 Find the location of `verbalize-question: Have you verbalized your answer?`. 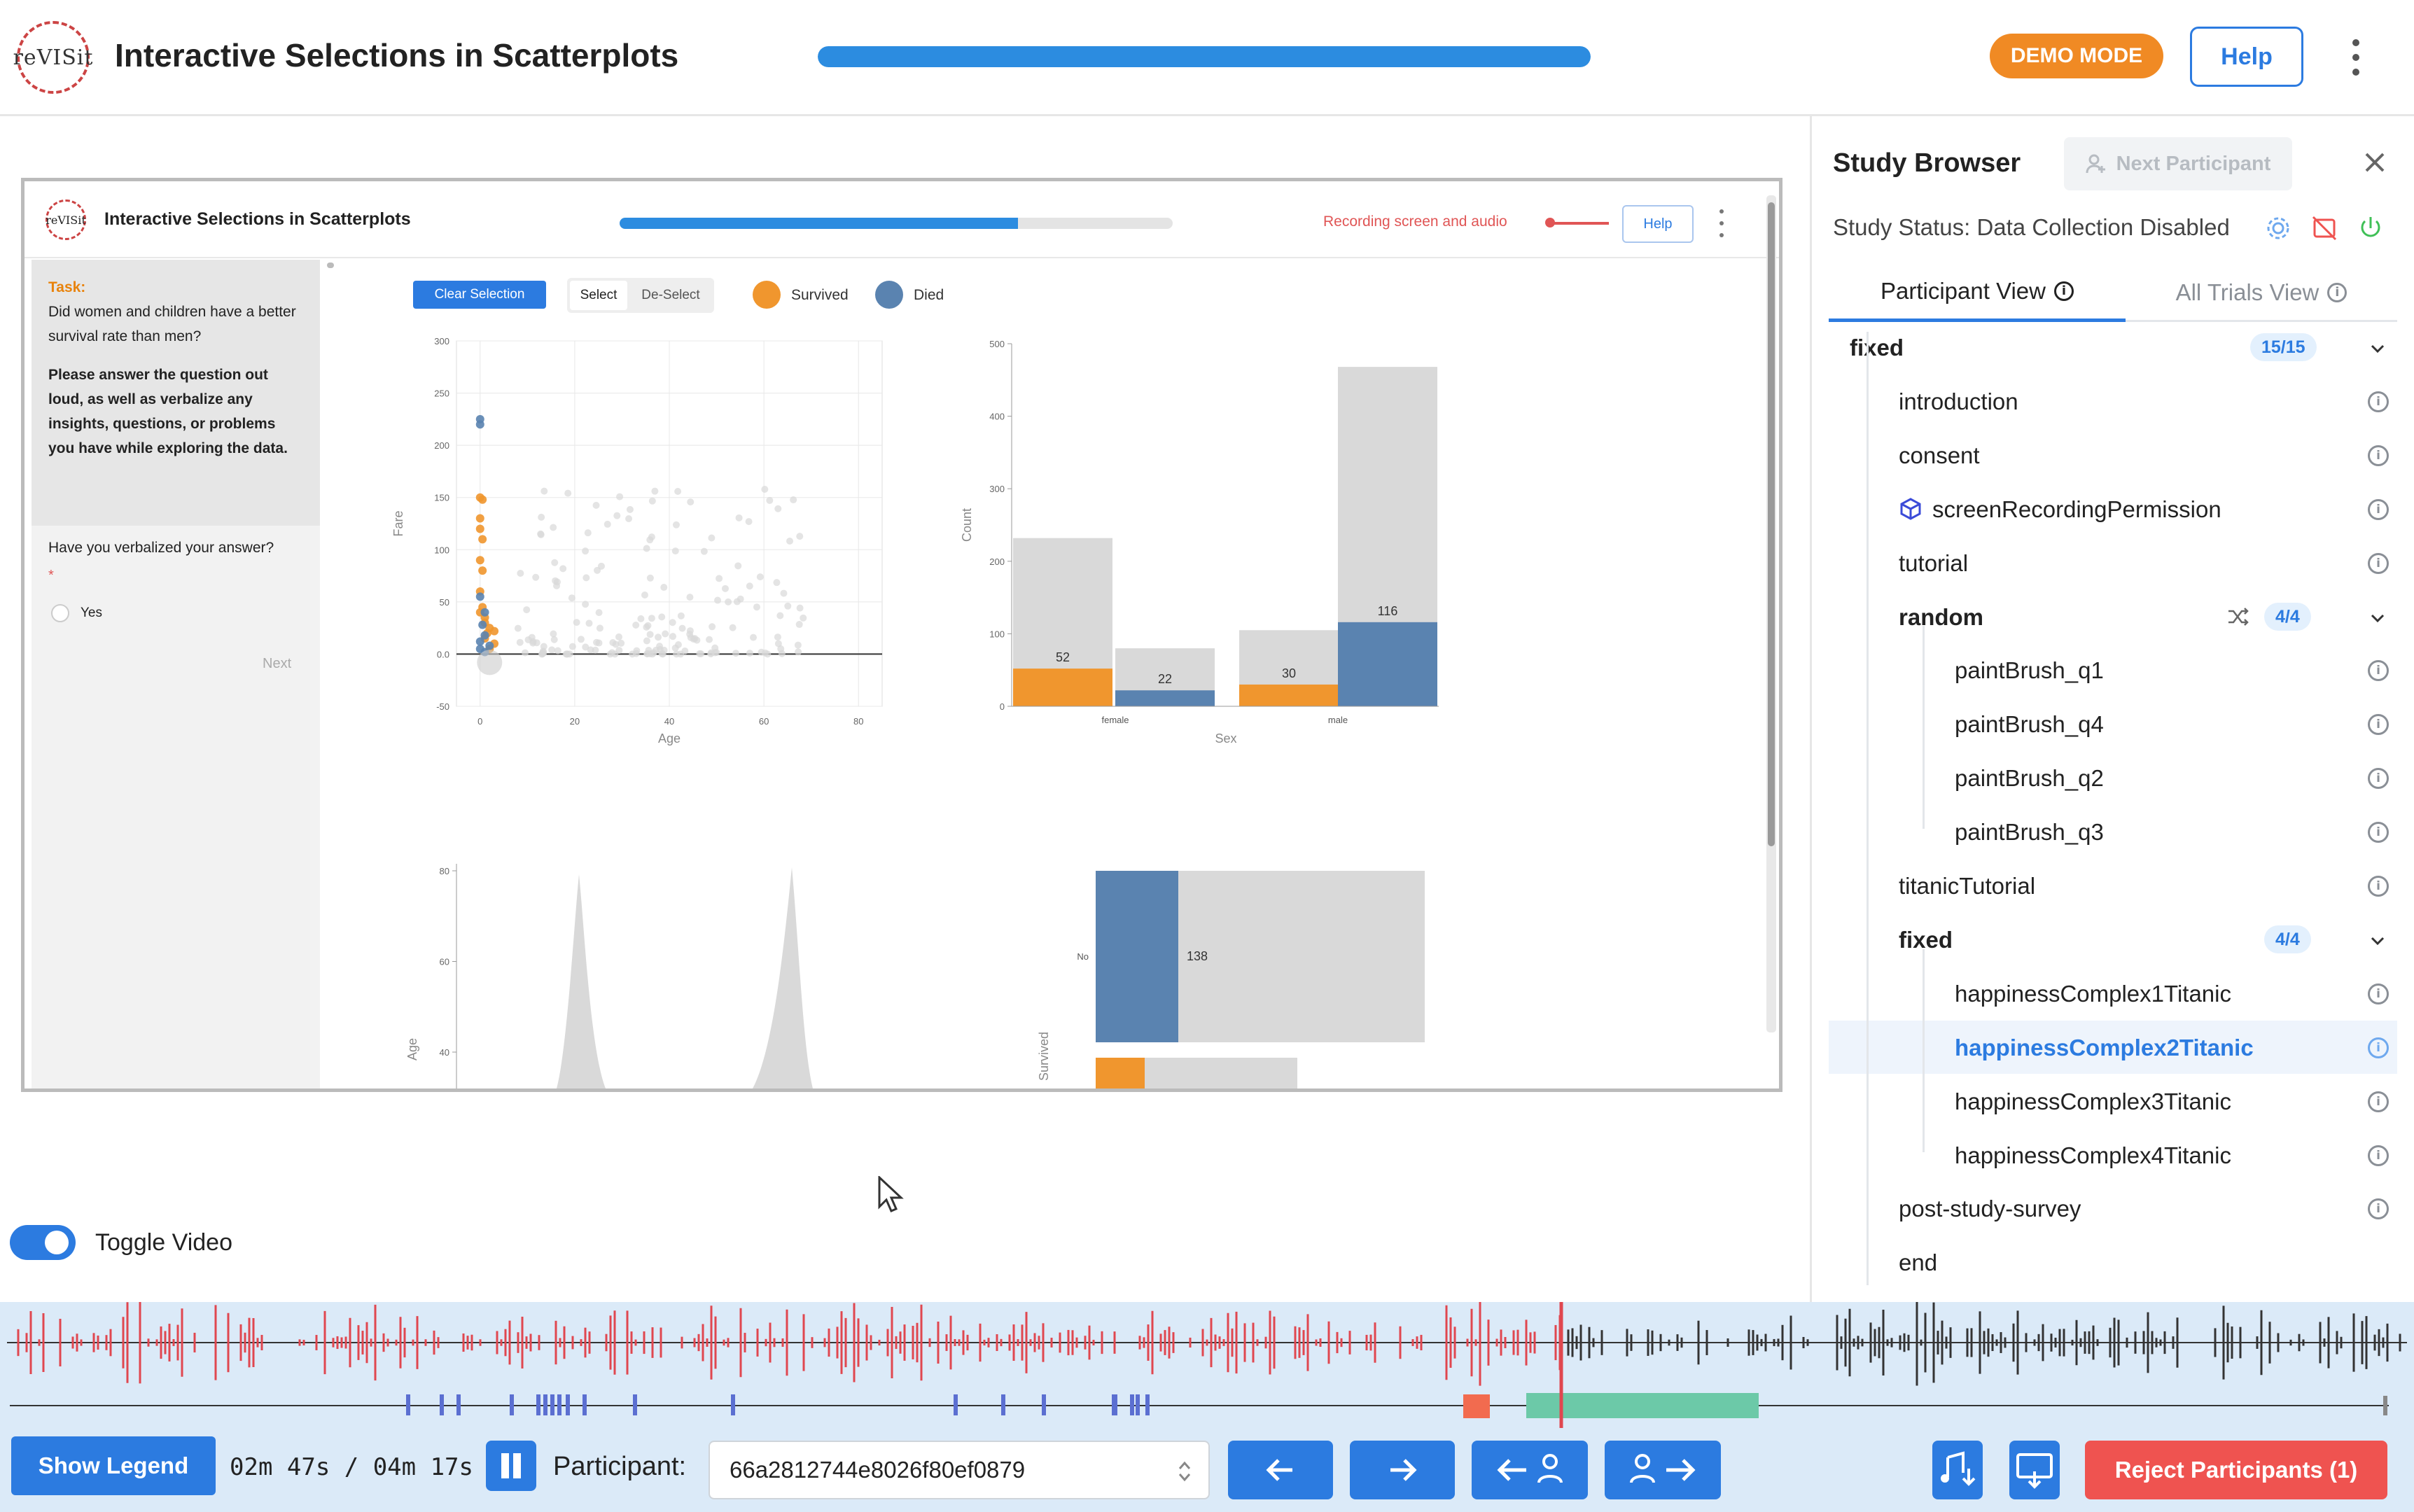

verbalize-question: Have you verbalized your answer? is located at coordinates (161, 548).